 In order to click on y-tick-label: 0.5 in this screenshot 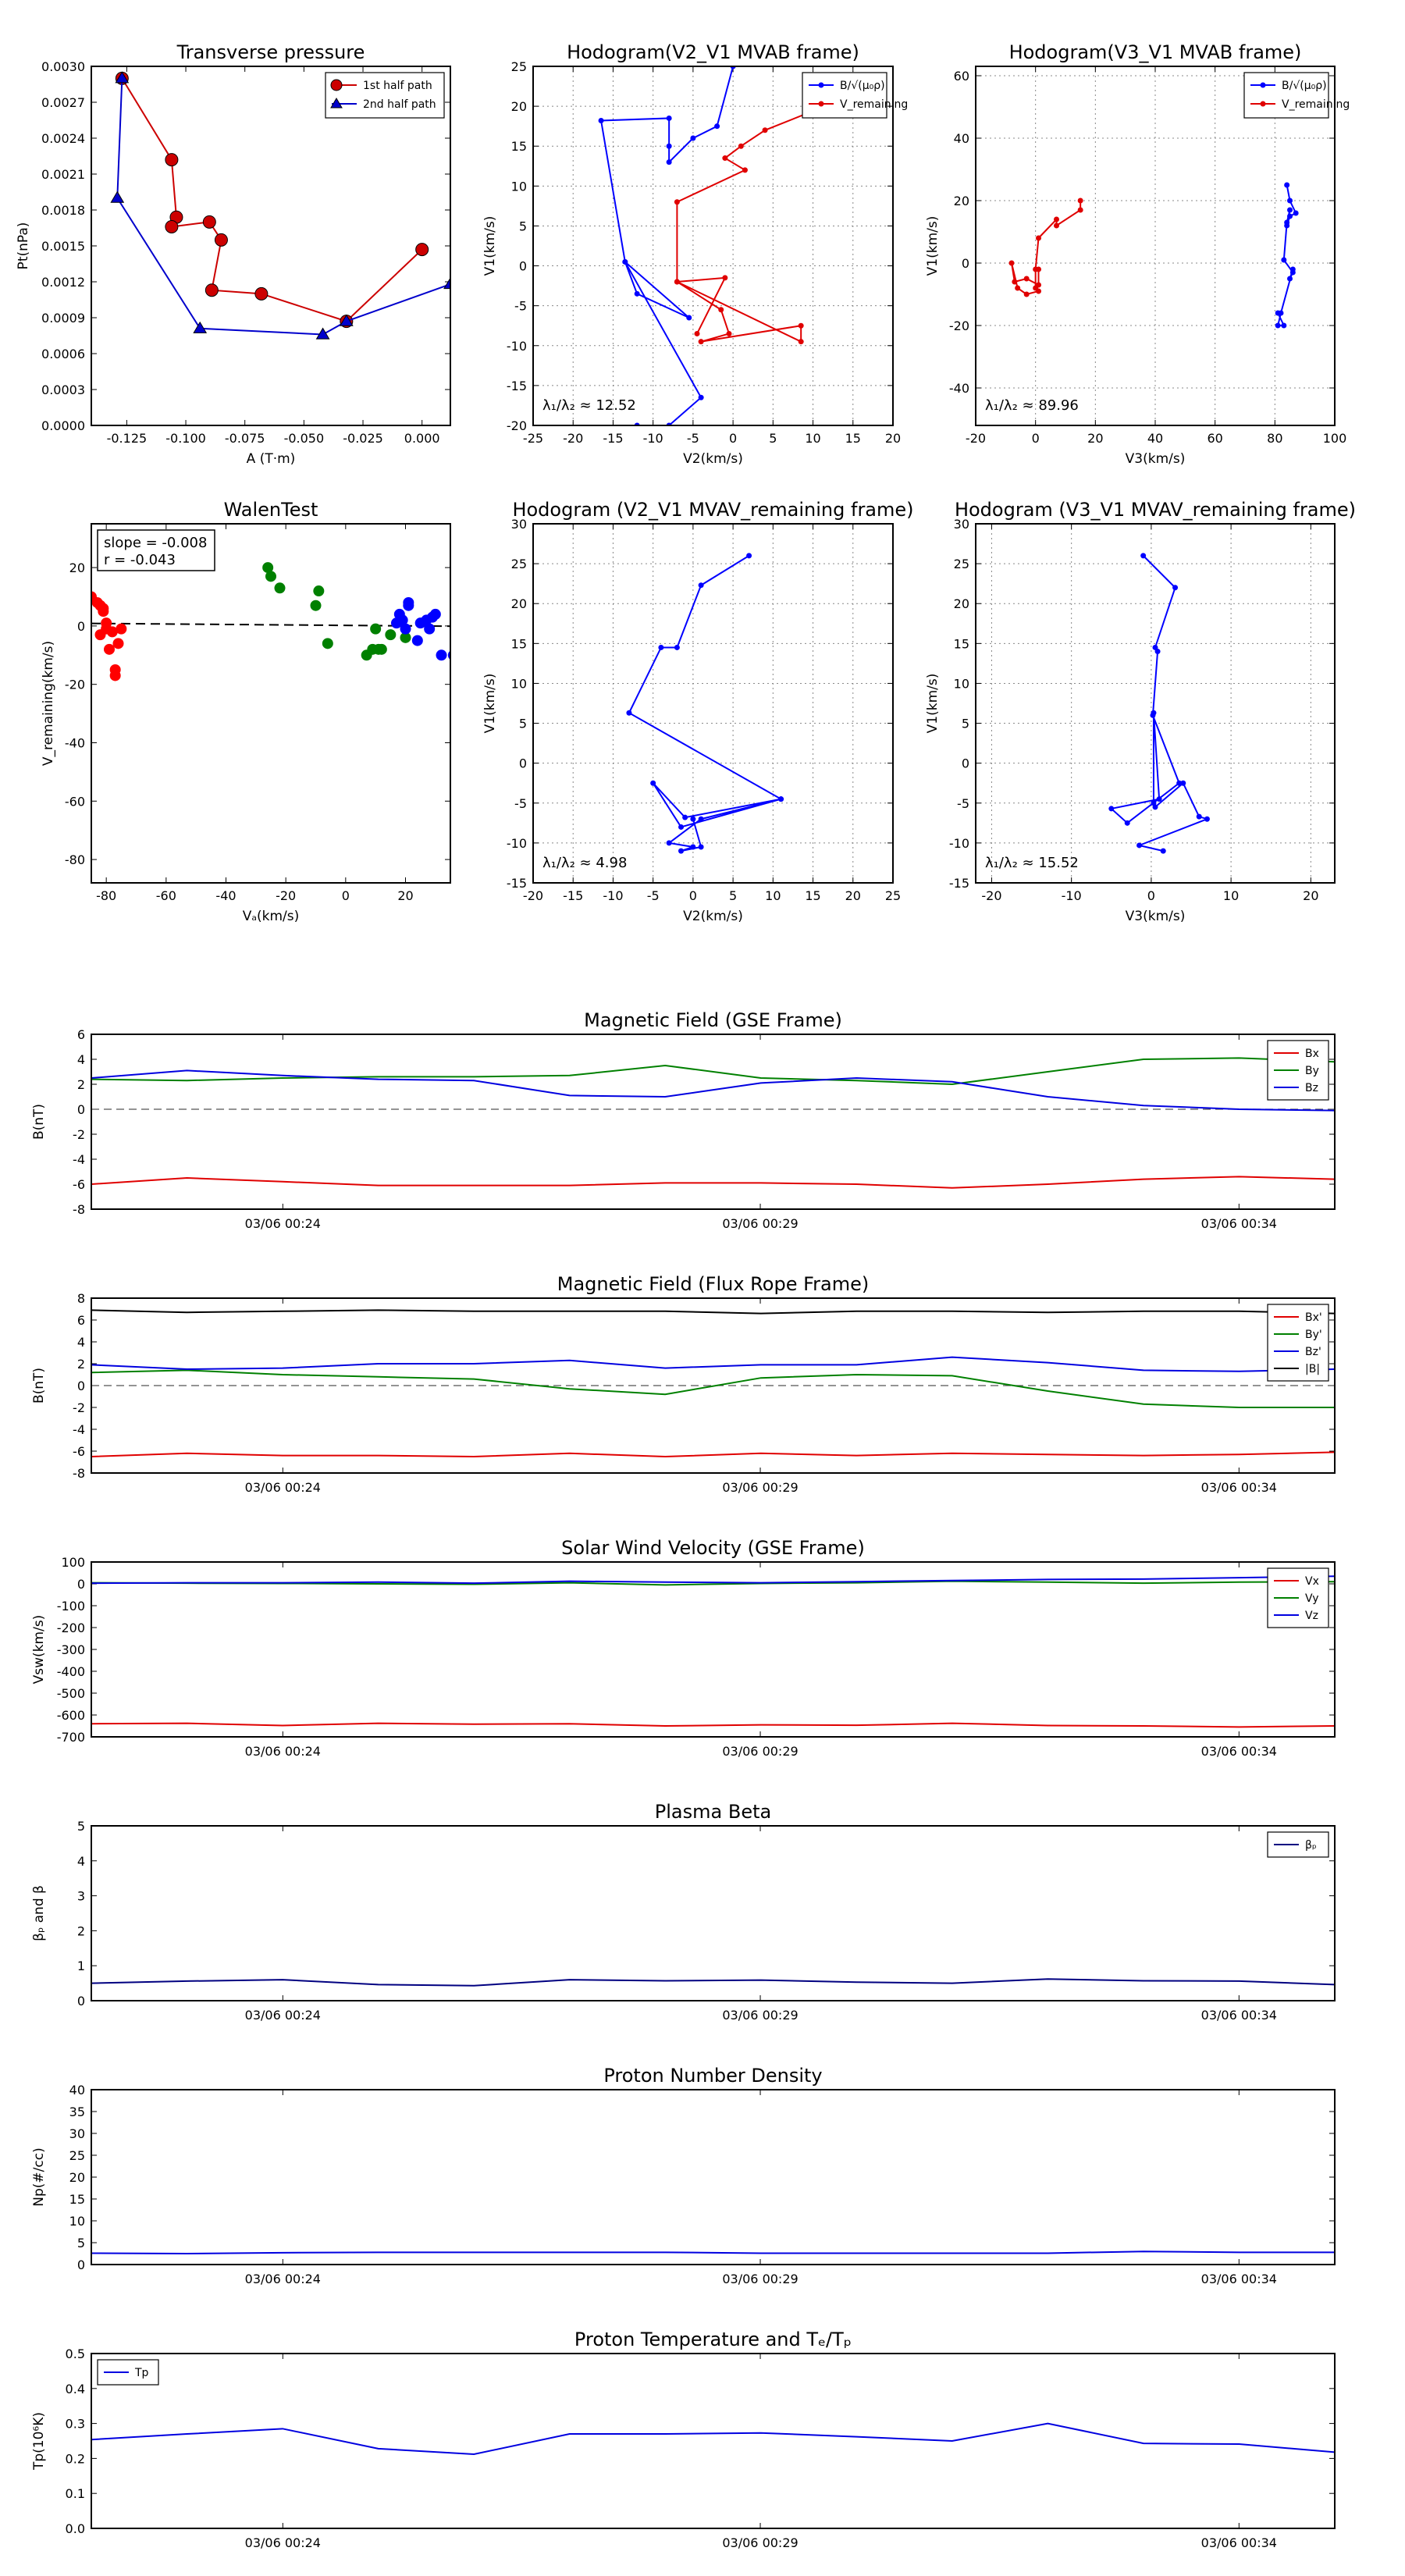, I will do `click(76, 2354)`.